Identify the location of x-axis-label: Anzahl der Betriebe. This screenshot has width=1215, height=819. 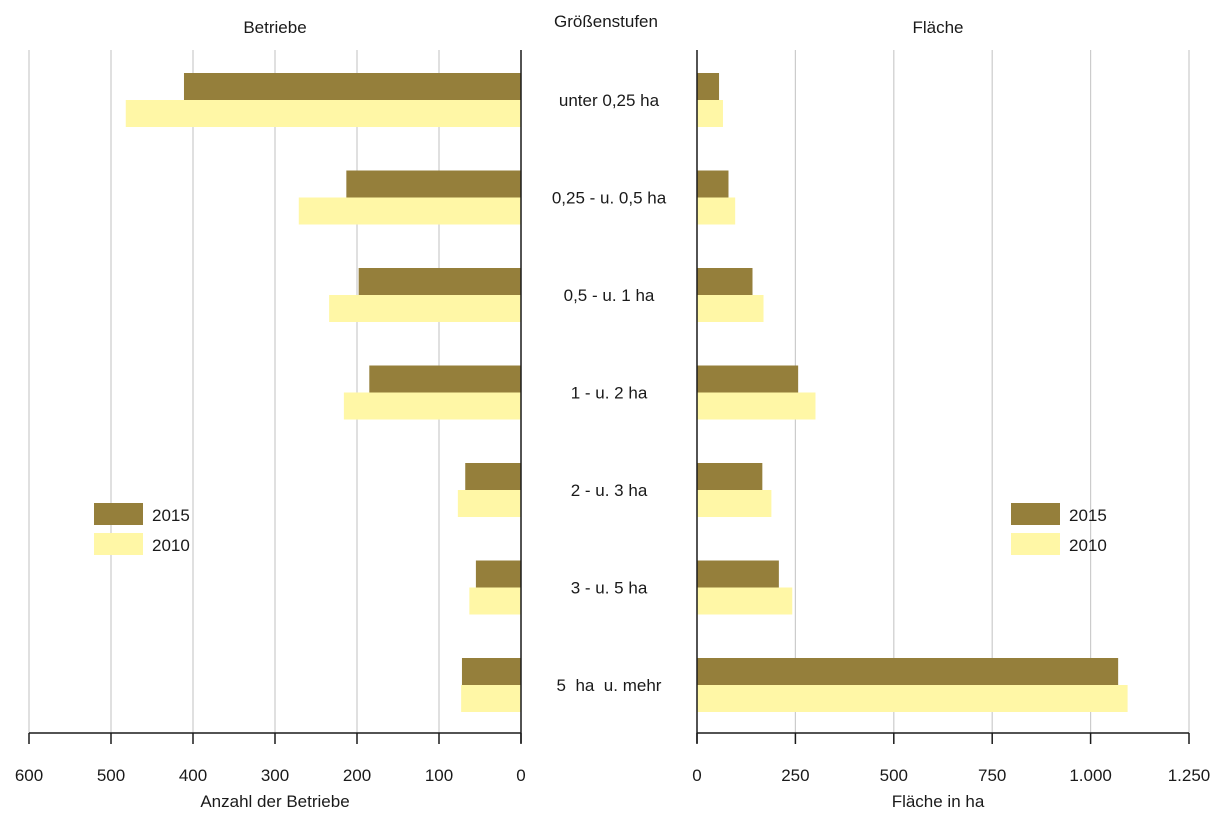
(274, 801).